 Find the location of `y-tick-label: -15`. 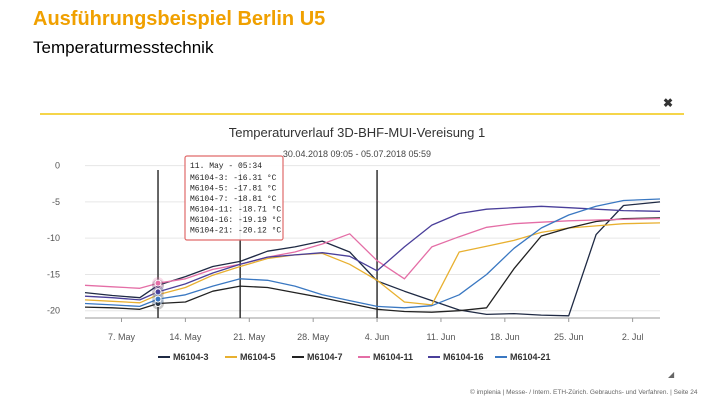

y-tick-label: -15 is located at coordinates (53, 274).